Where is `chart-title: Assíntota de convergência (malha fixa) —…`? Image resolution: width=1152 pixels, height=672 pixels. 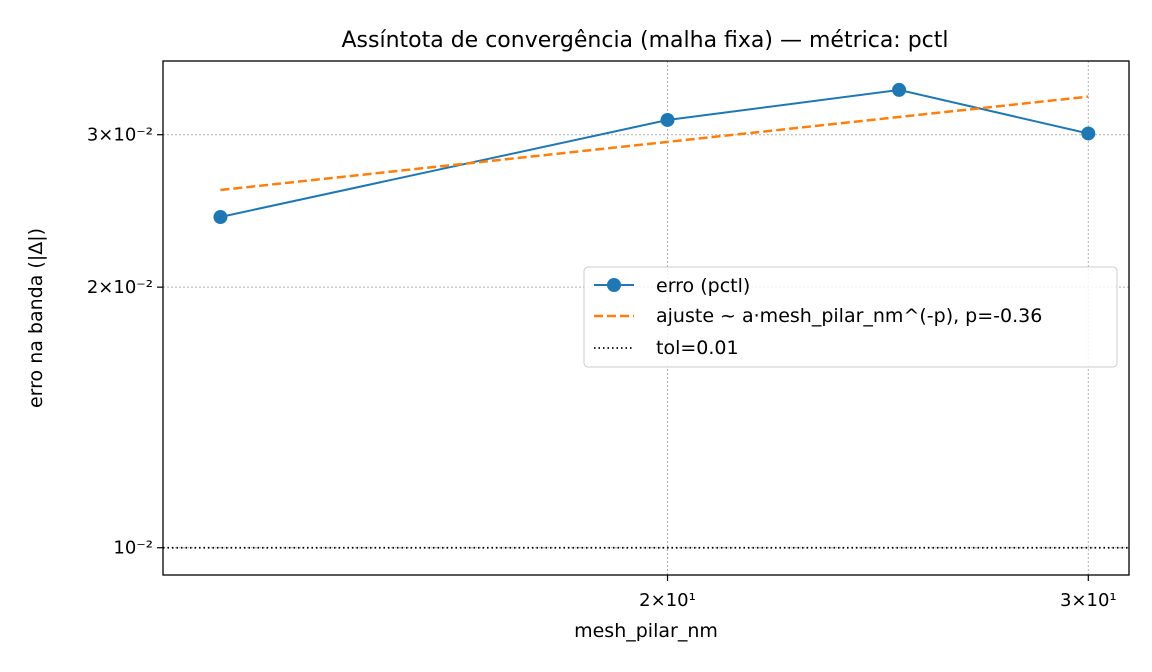
chart-title: Assíntota de convergência (malha fixa) —… is located at coordinates (644, 40).